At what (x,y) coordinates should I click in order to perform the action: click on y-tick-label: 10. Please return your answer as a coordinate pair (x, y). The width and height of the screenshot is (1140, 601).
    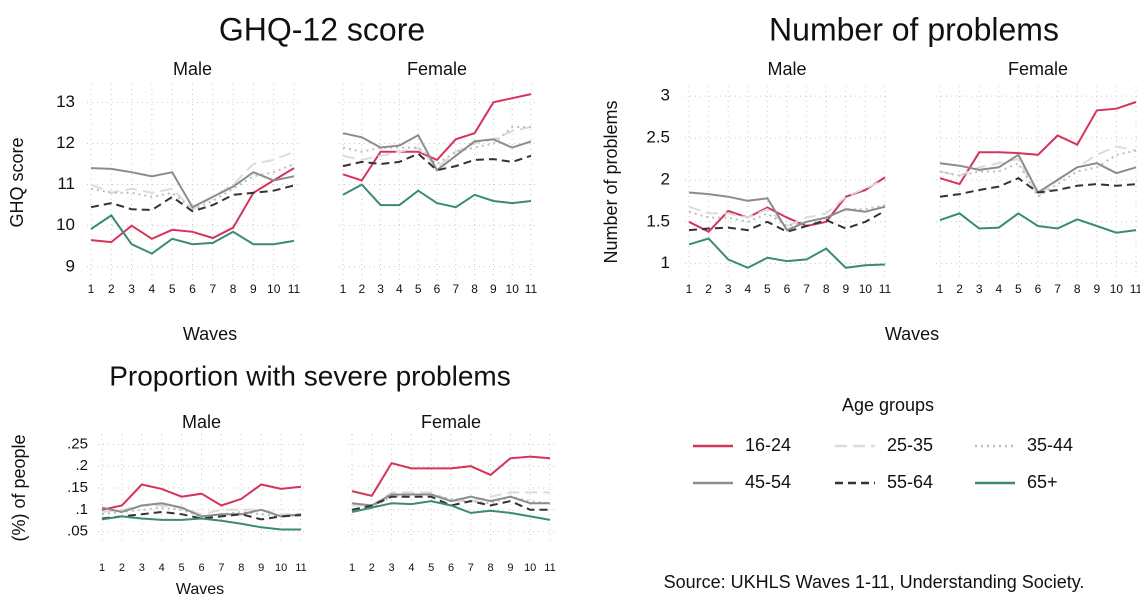
    Looking at the image, I should click on (65, 224).